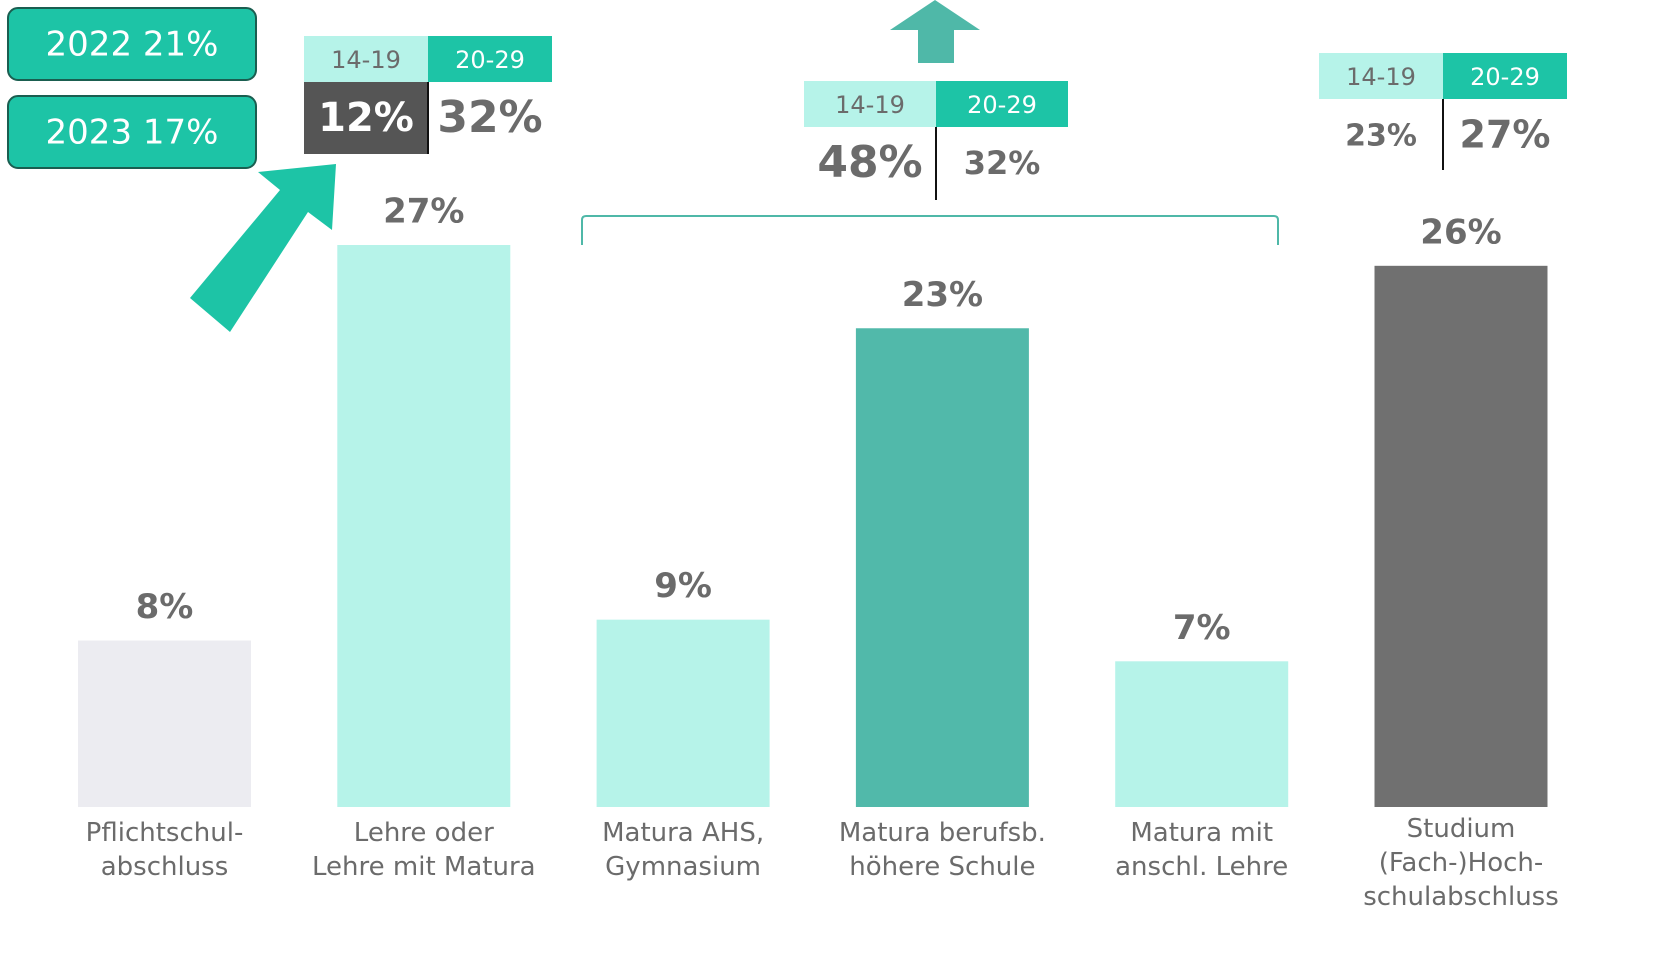  I want to click on value-label: 8%, so click(165, 607).